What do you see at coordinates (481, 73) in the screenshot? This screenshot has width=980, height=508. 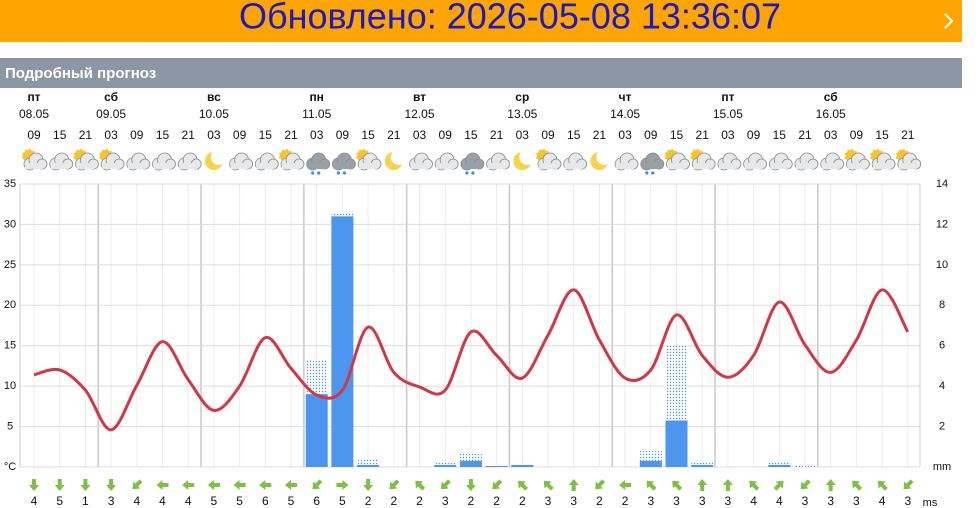 I see `header` at bounding box center [481, 73].